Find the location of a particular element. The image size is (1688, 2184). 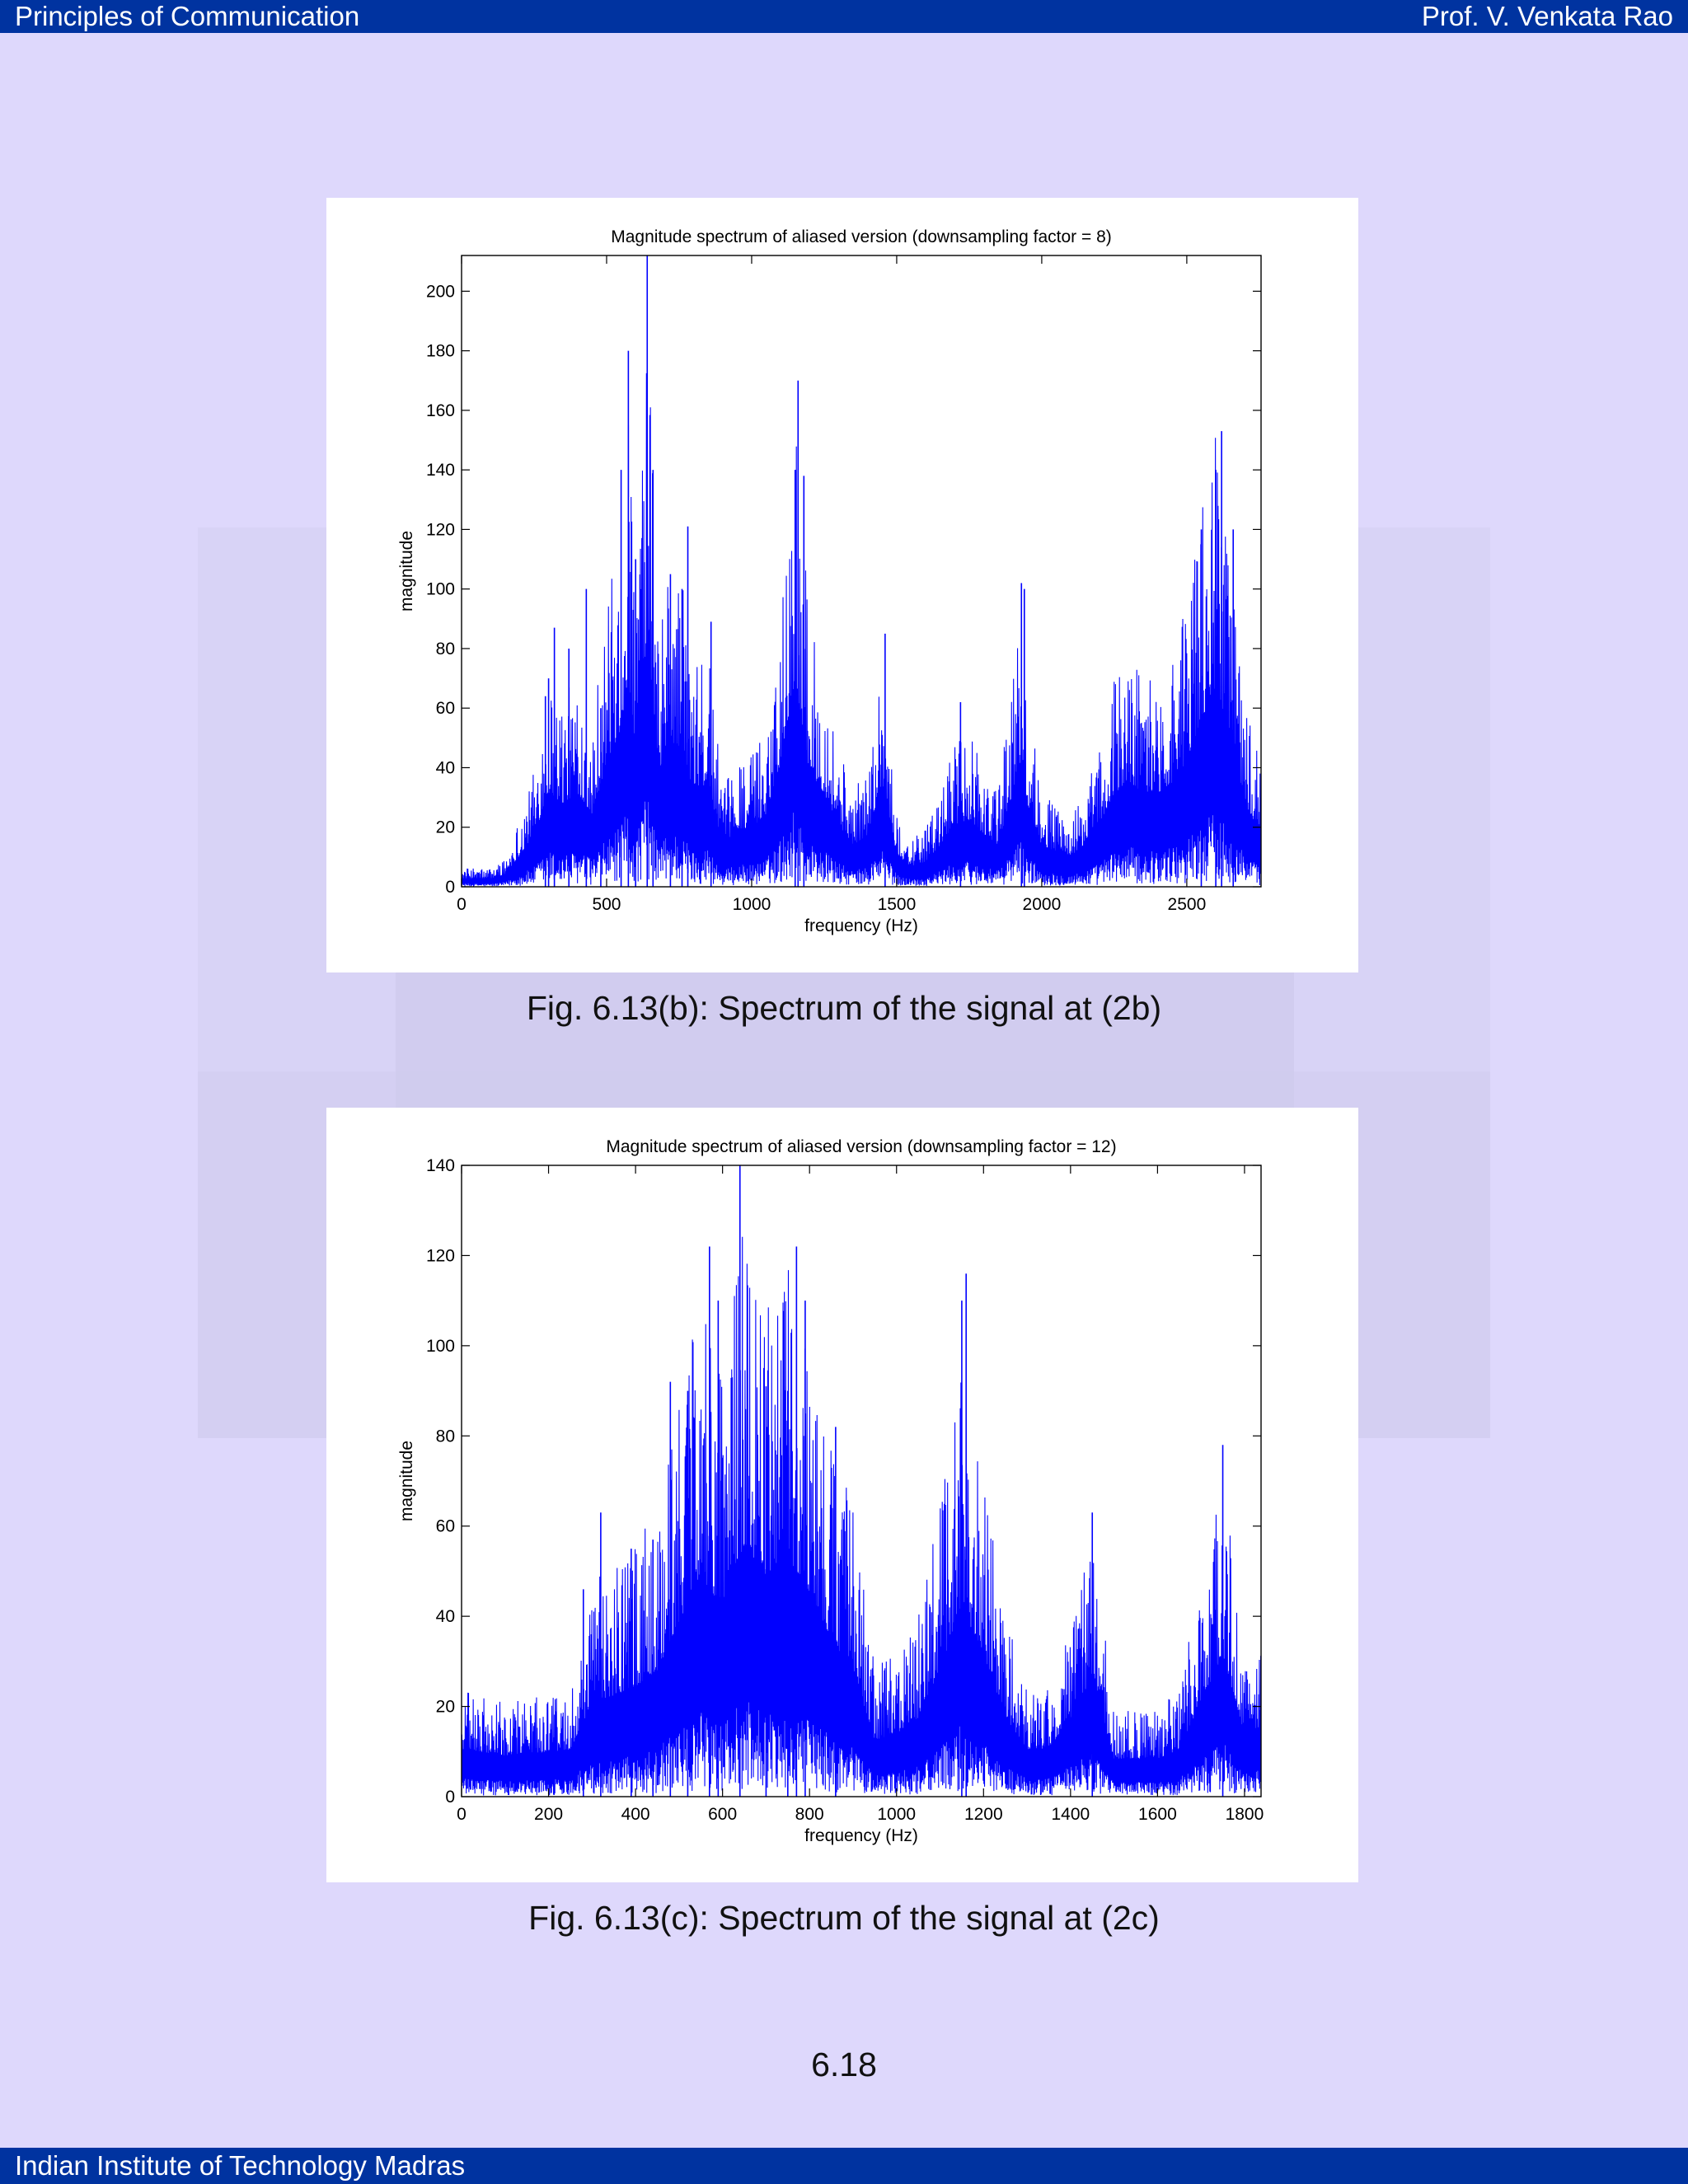

x-tick-label: 2500 is located at coordinates (1188, 904).